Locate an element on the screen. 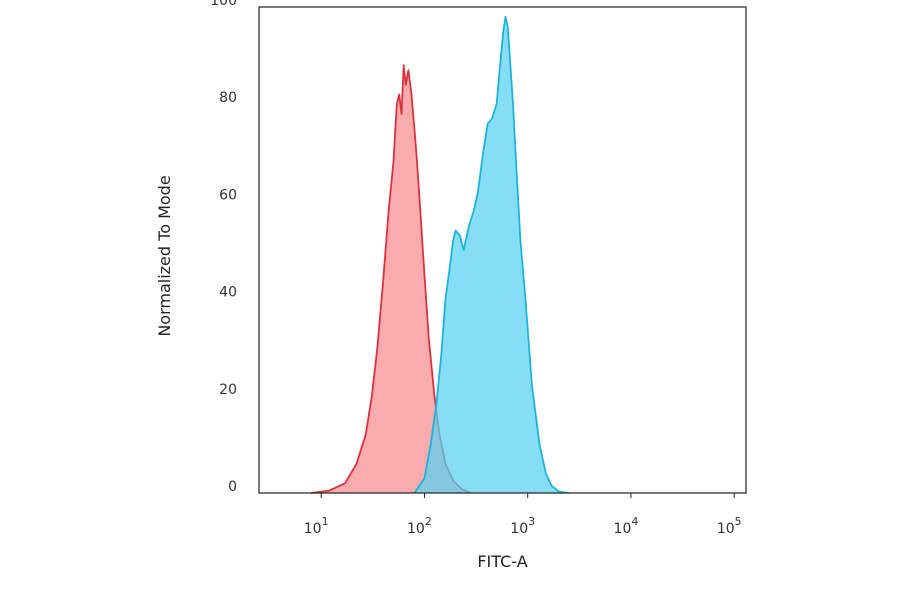  x-axis-ticks: 10¹ 10² 10³ 10⁴ 10⁵ is located at coordinates (523, 515).